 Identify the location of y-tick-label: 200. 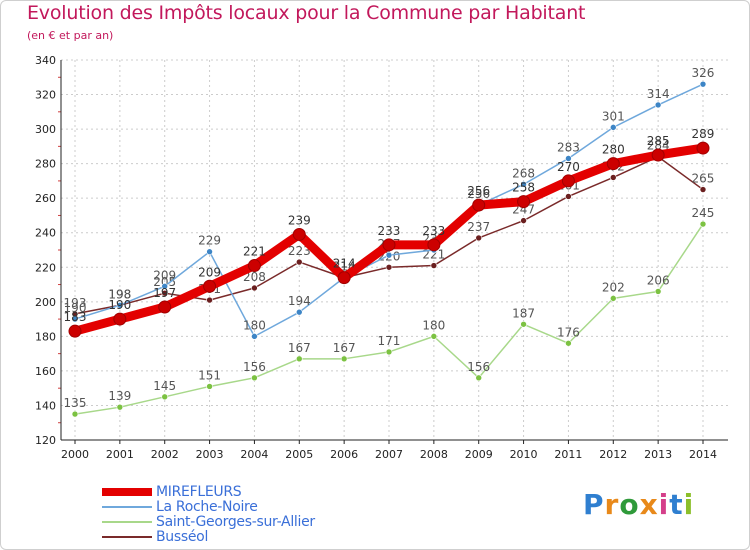
(45, 302).